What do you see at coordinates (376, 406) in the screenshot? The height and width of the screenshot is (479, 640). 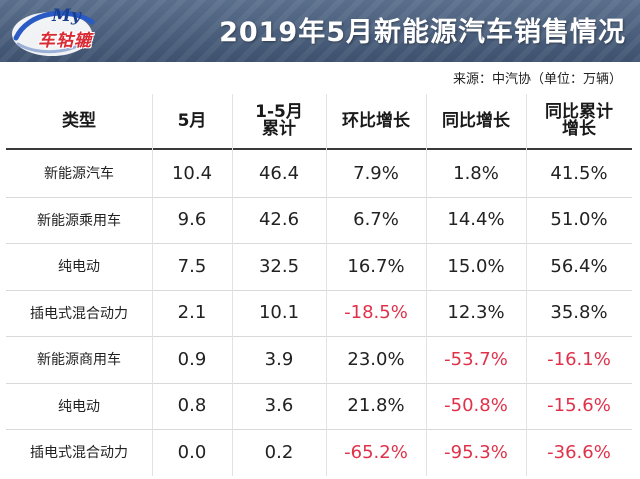 I see `mom-cell: 21.8%` at bounding box center [376, 406].